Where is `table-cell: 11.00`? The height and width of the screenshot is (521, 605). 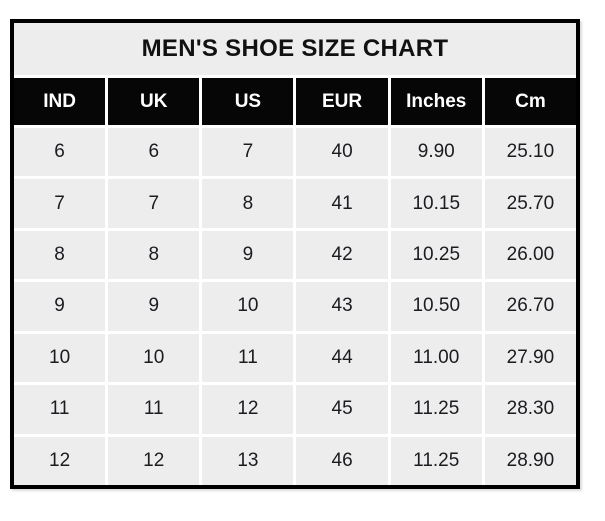 table-cell: 11.00 is located at coordinates (436, 358).